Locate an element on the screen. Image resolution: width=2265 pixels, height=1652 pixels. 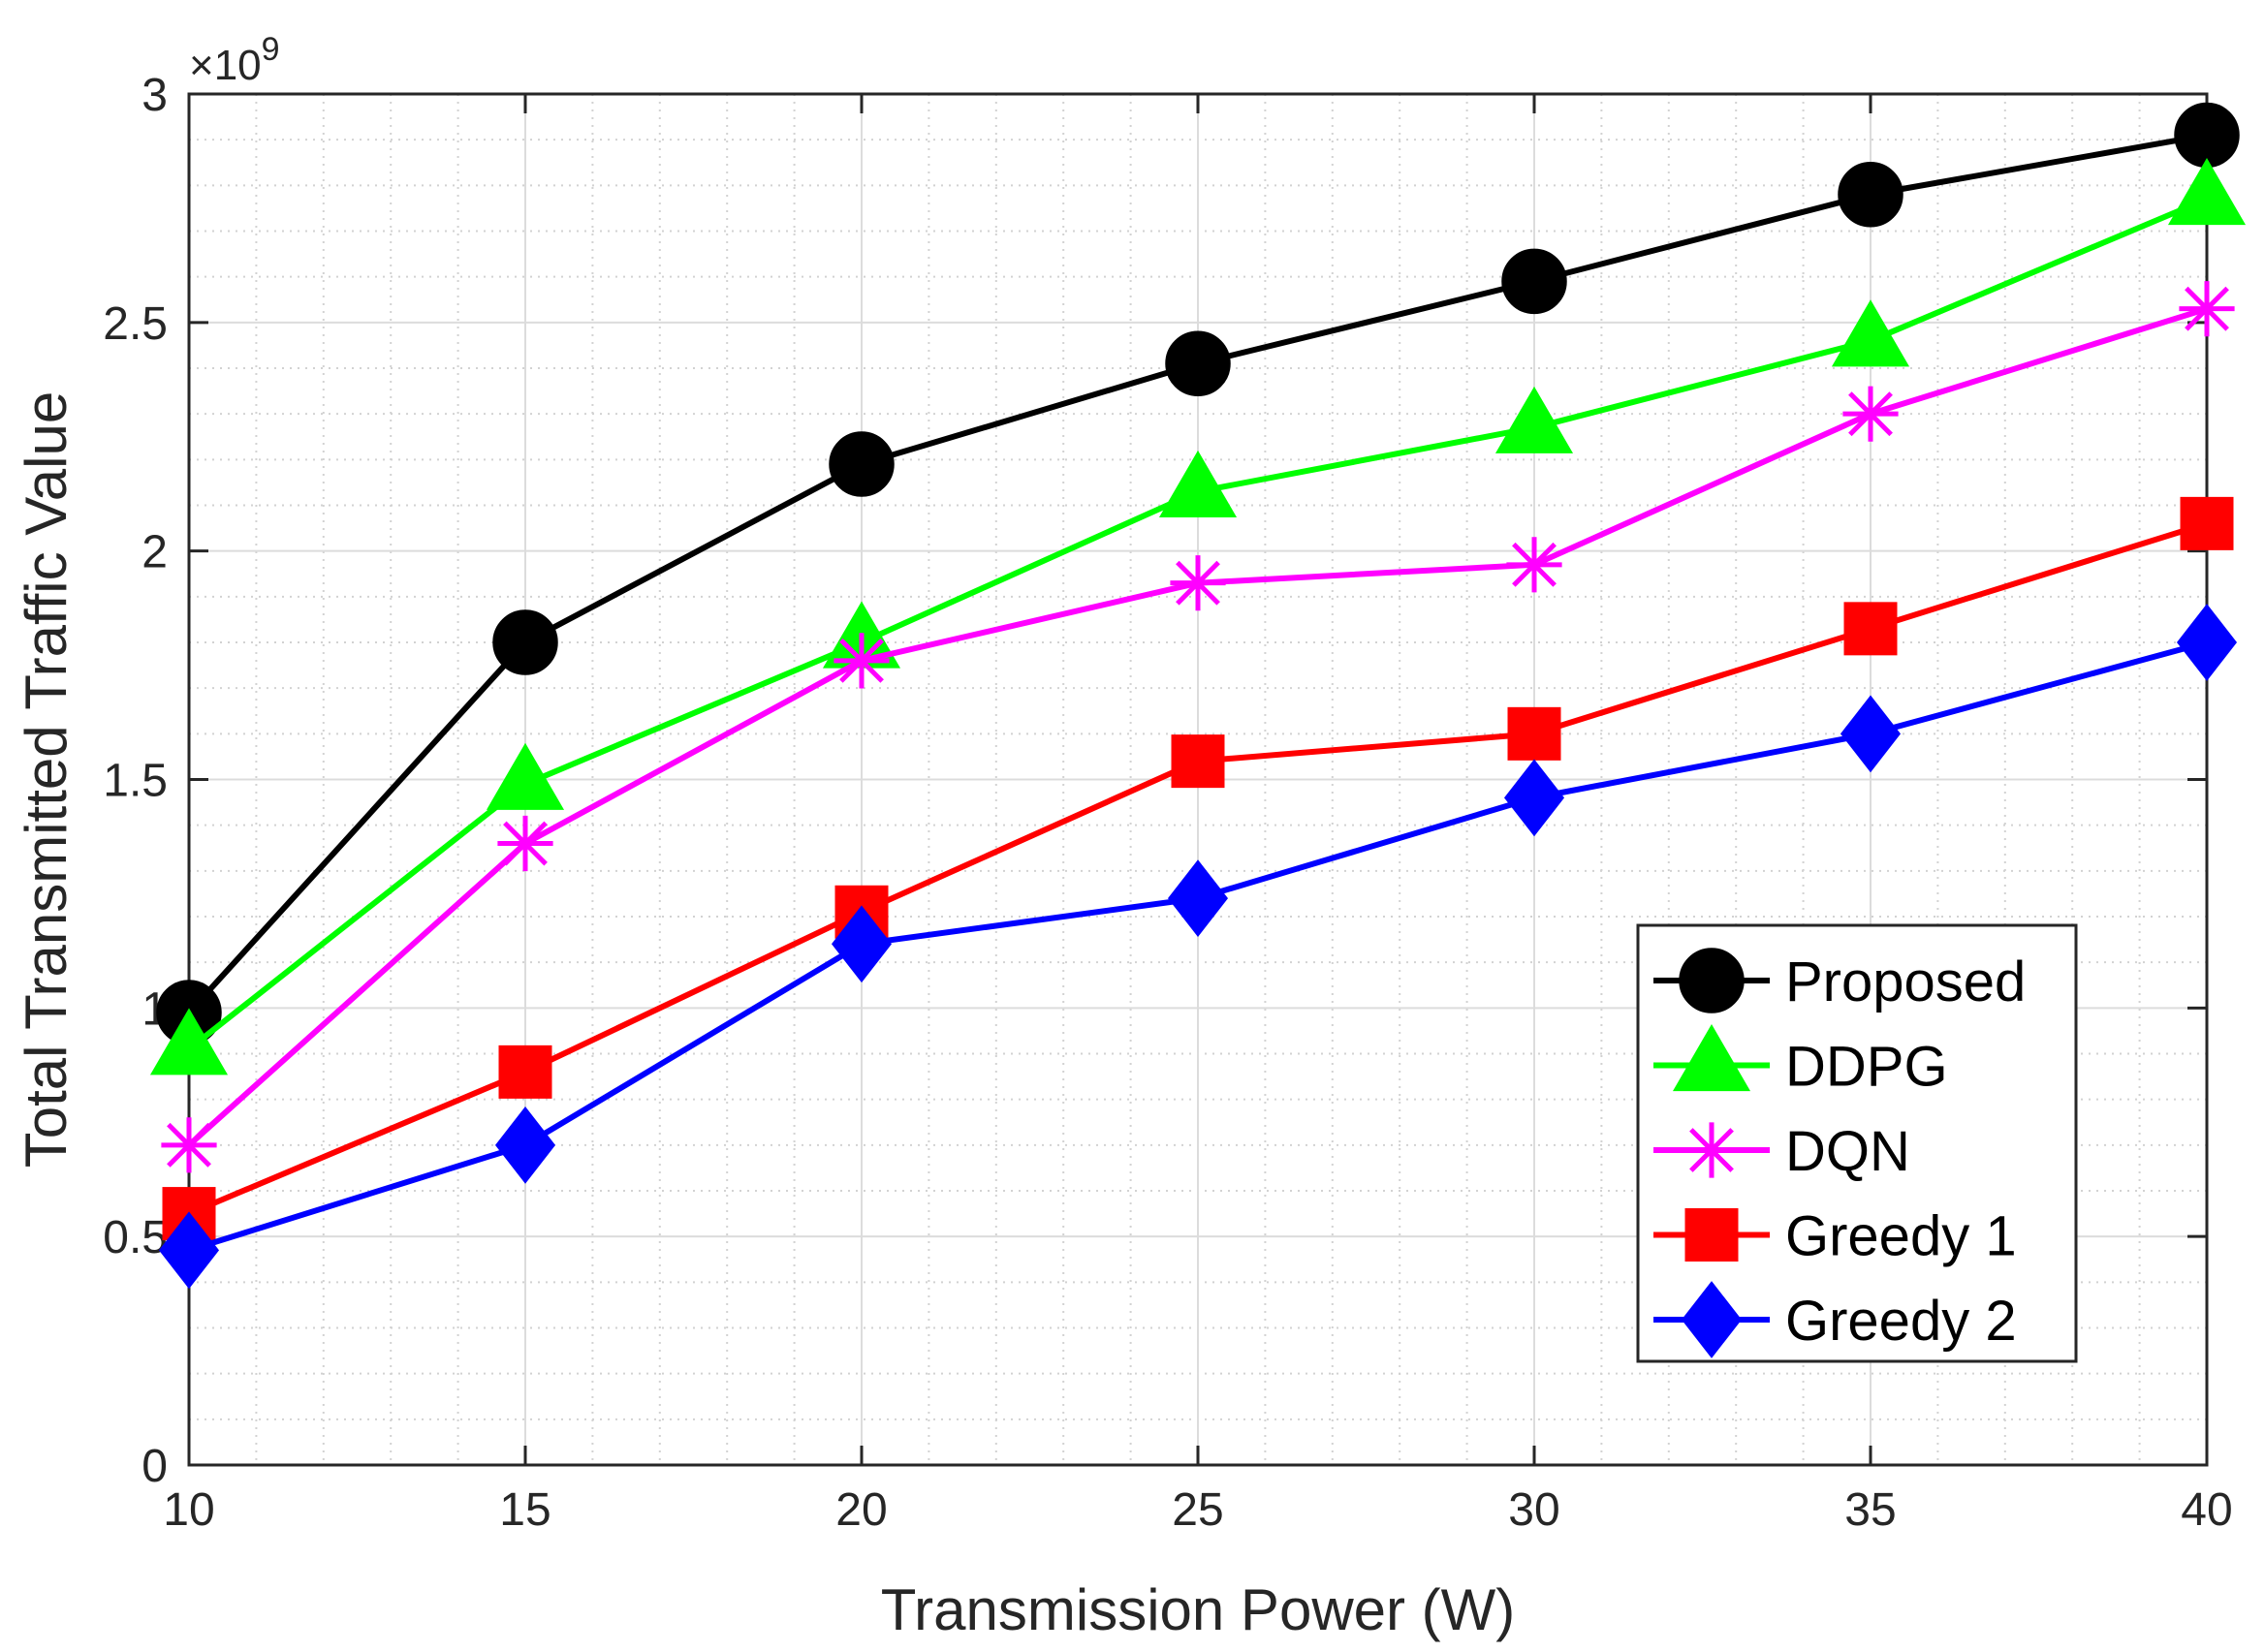
x-tick-label: 20 is located at coordinates (861, 1510).